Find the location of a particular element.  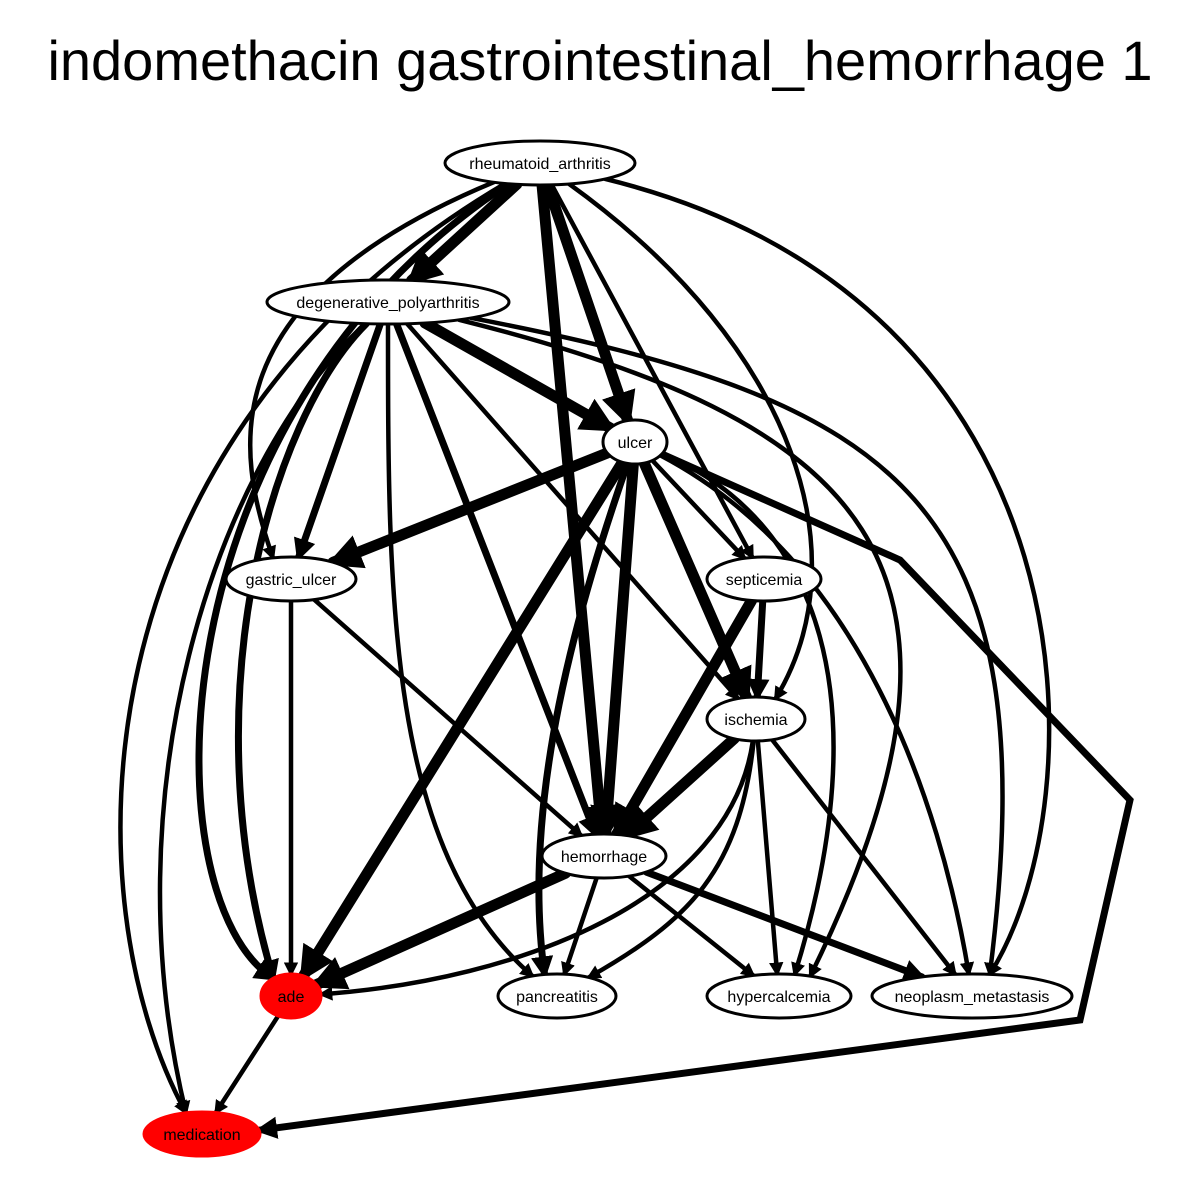

node-label: ulcer is located at coordinates (635, 443).